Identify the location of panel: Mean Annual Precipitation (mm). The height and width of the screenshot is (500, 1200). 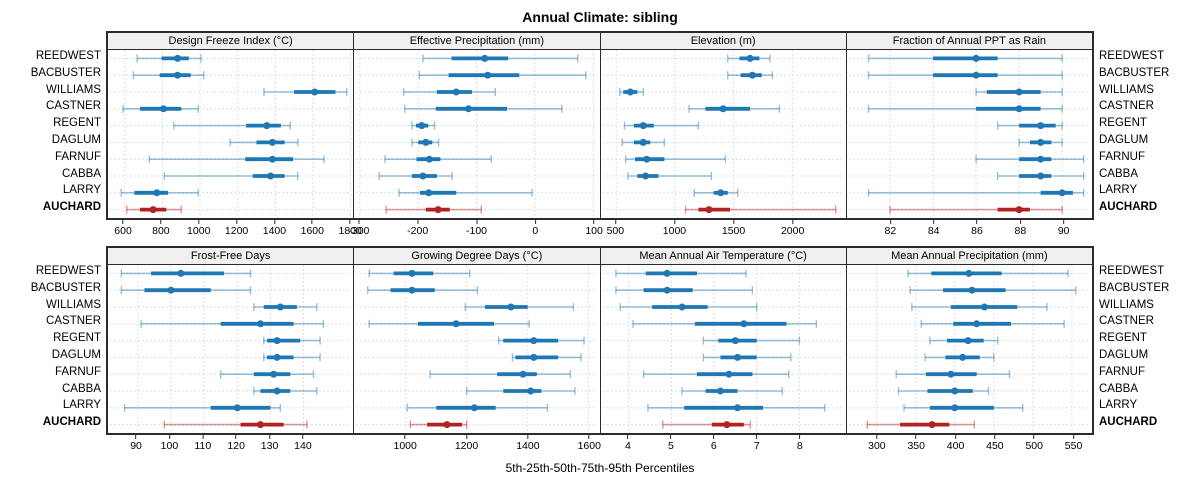
(968, 340).